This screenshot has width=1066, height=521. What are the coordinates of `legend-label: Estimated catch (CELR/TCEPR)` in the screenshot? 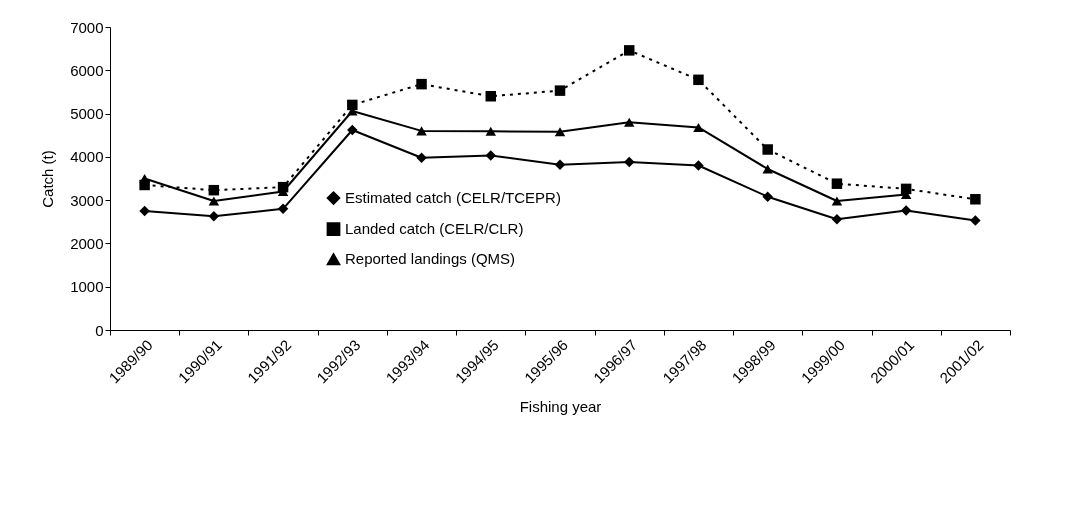 It's located at (453, 198).